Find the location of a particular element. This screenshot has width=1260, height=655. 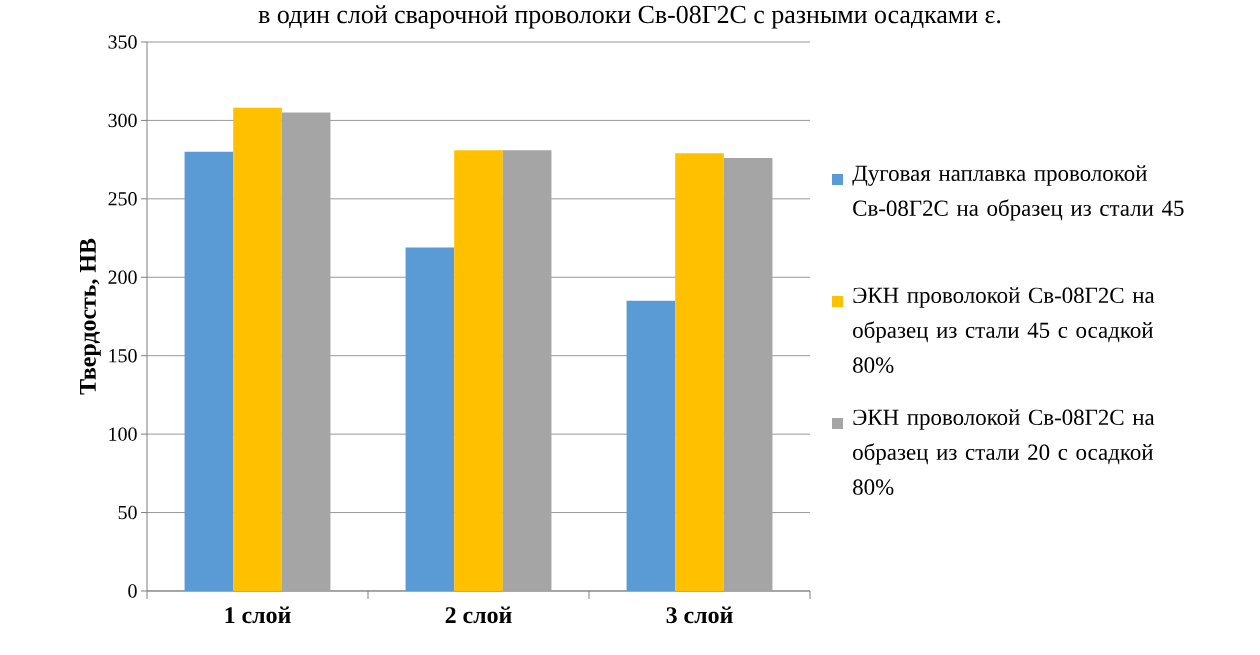

y-axis-title: Твердость, НВ is located at coordinates (90, 316).